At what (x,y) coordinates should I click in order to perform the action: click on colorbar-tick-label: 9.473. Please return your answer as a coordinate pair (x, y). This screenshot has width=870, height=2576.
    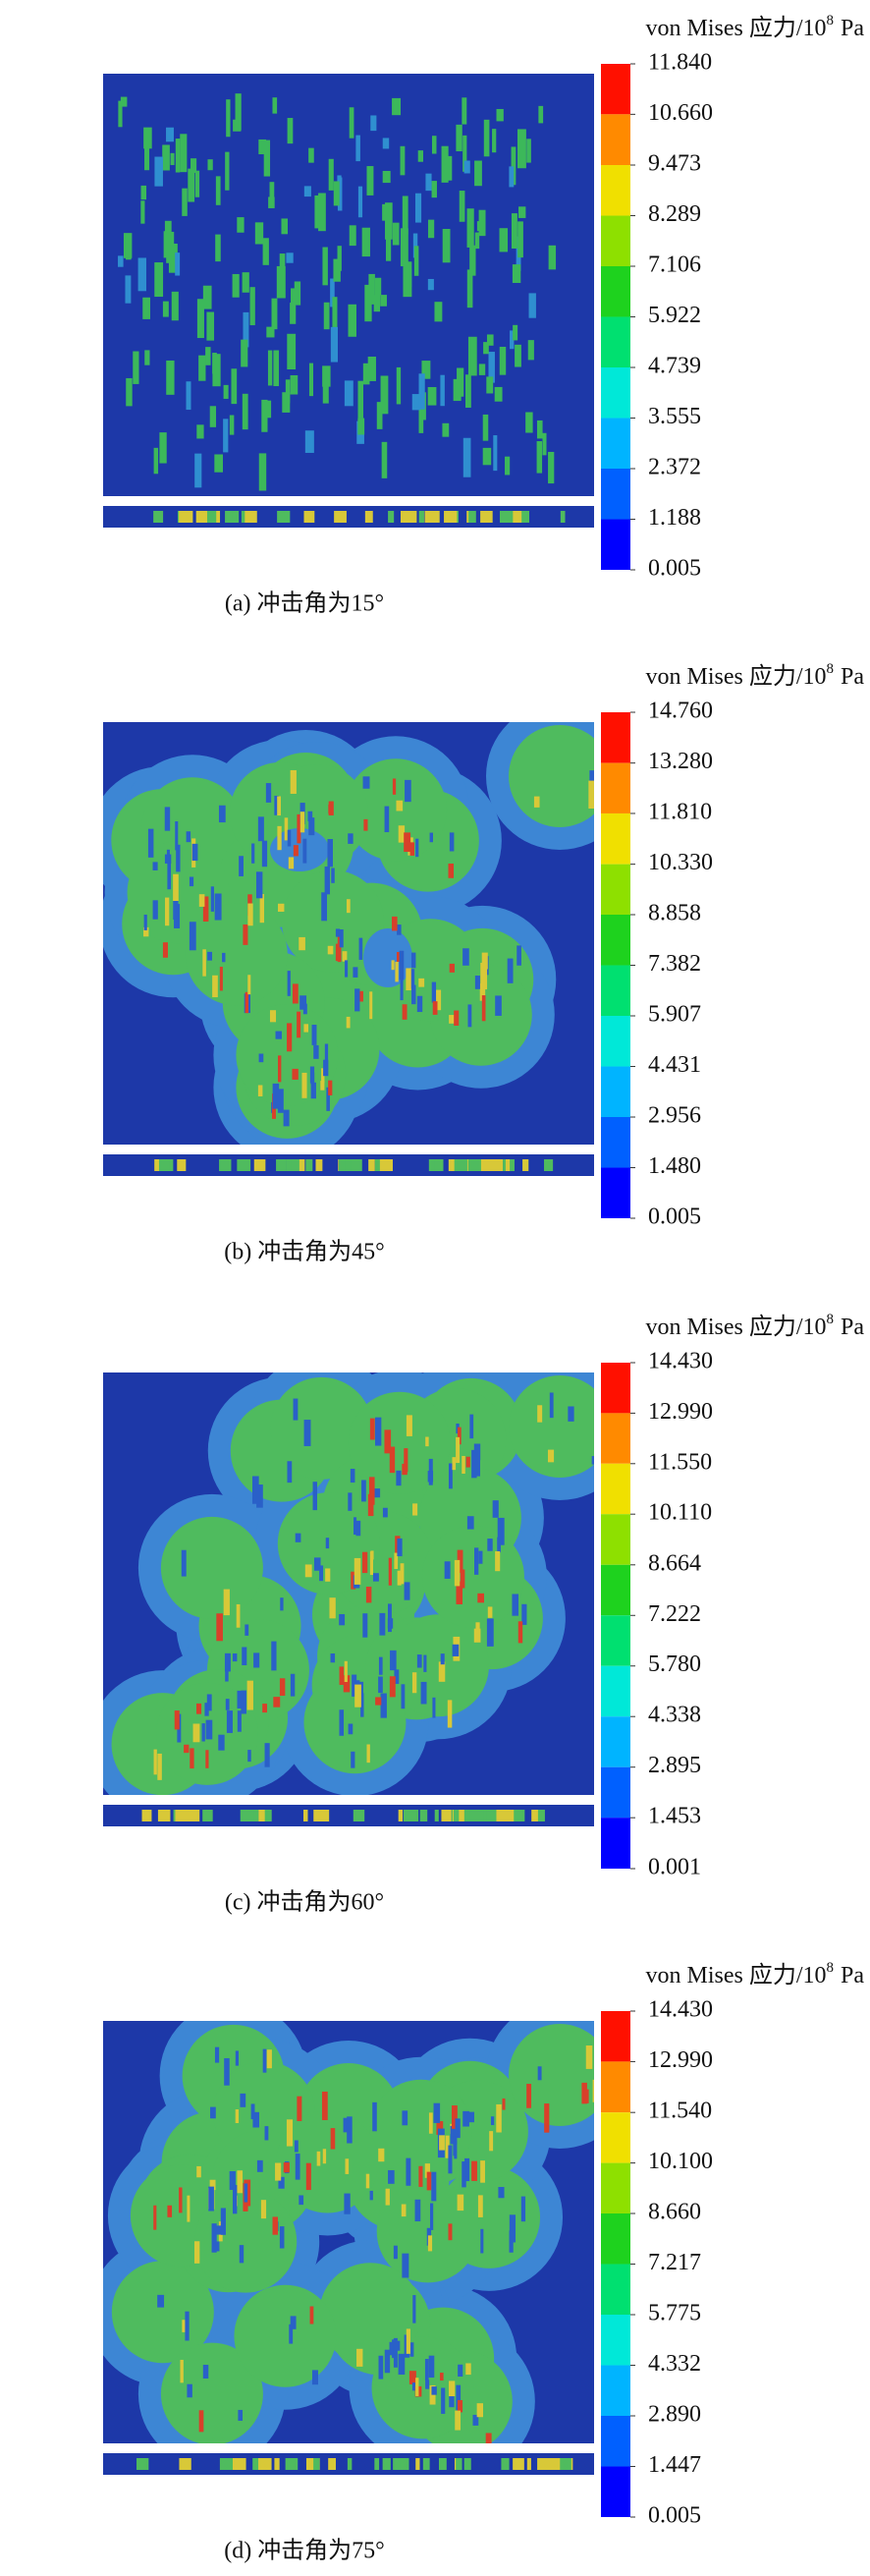
    Looking at the image, I should click on (675, 164).